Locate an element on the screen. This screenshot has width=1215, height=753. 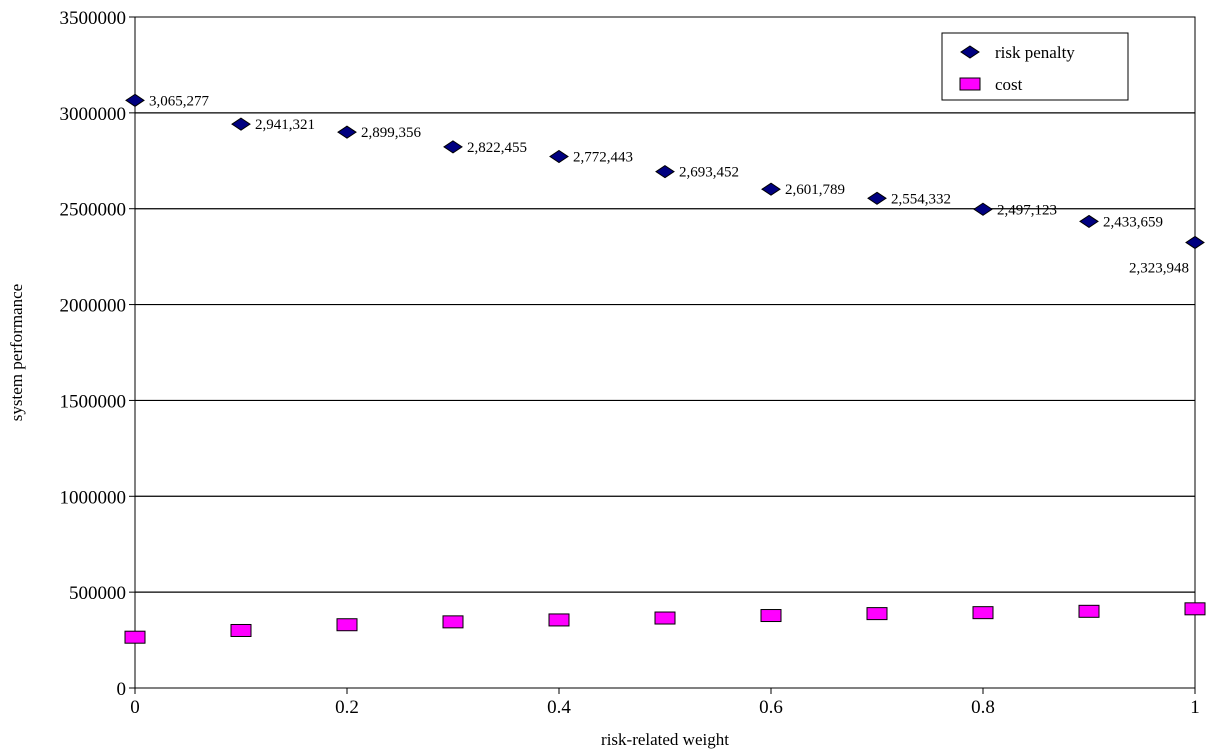
y-tick-label: 3000000 is located at coordinates (93, 114).